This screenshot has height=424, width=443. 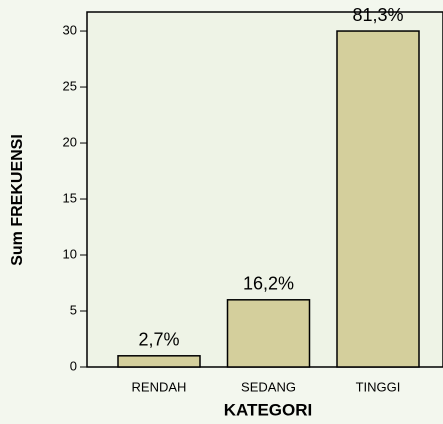 I want to click on x-tick-label: SEDANG, so click(x=268, y=386).